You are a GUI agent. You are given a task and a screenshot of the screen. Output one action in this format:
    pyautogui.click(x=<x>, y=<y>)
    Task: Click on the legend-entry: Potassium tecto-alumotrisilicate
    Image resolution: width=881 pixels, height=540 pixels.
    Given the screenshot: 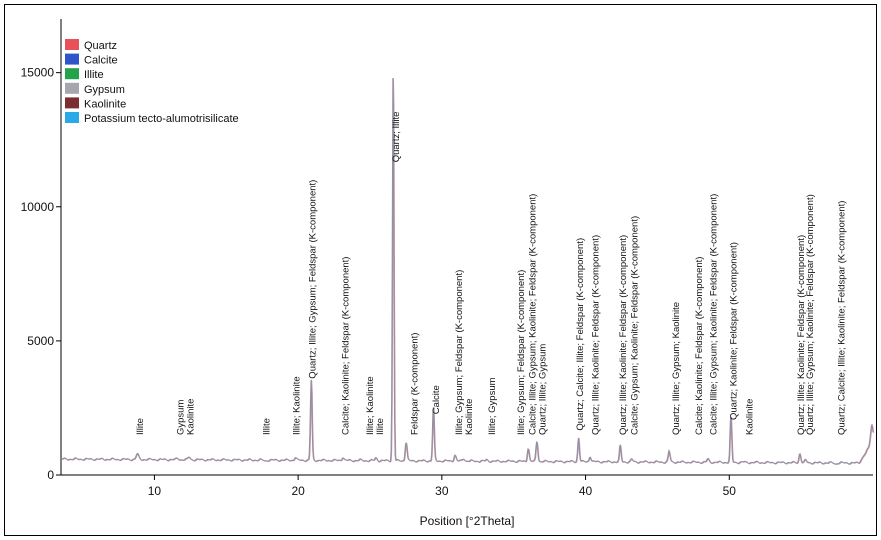 What is the action you would take?
    pyautogui.click(x=161, y=119)
    